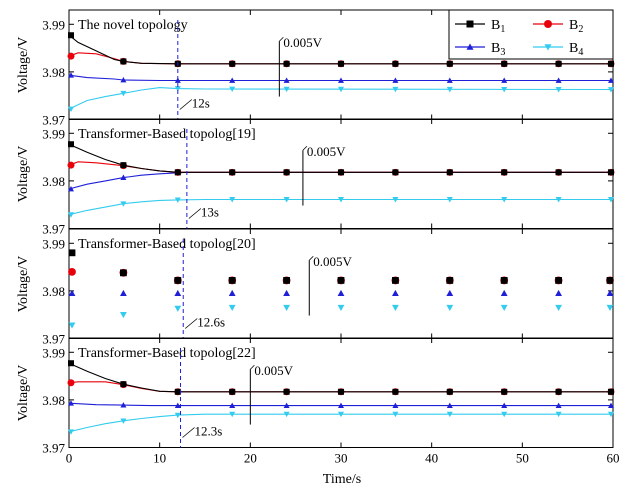  I want to click on panel-2-y-tick-label: 3.98, so click(53, 181).